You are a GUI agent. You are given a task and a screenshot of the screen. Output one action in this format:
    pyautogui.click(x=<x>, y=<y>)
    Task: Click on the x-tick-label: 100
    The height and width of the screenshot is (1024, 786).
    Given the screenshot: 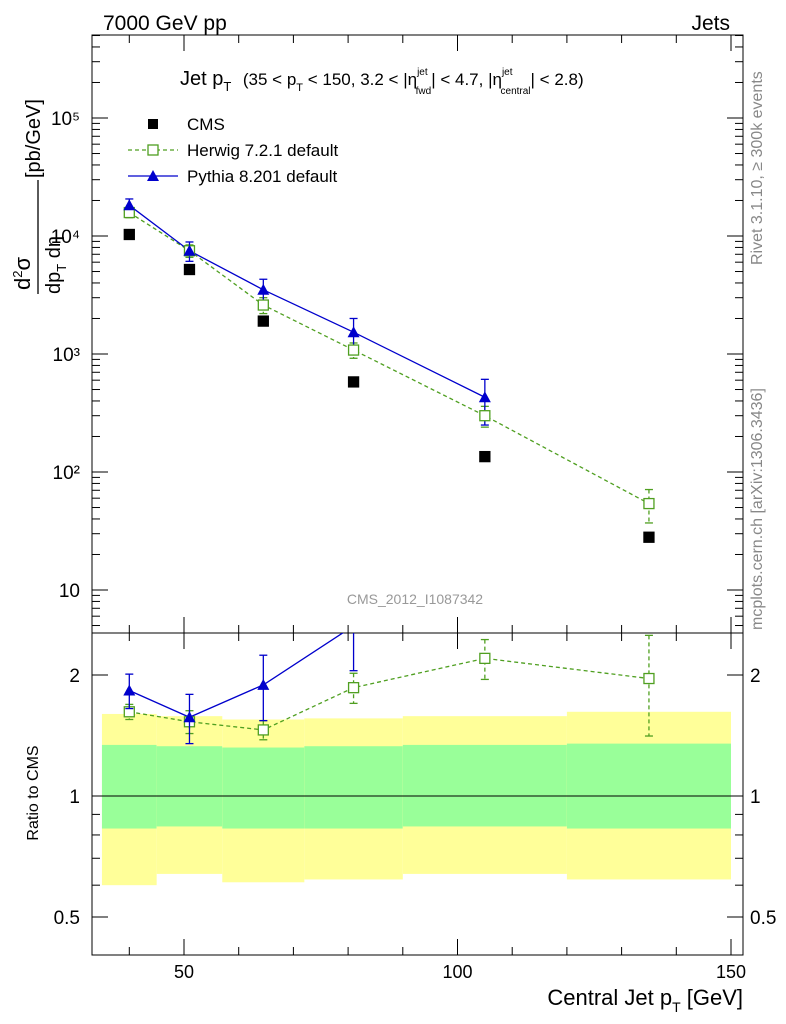 What is the action you would take?
    pyautogui.click(x=457, y=972)
    